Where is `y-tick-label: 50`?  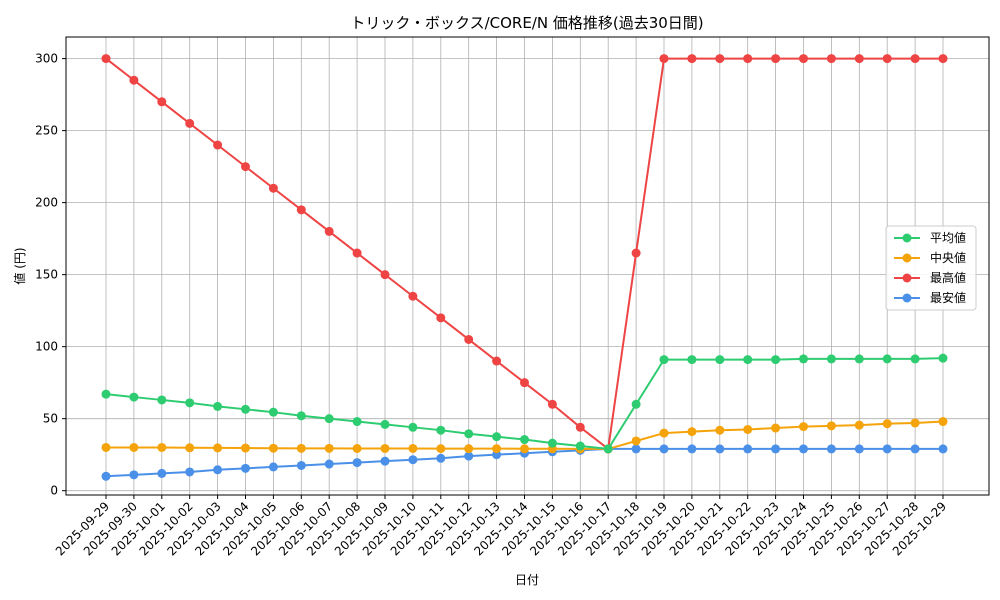
y-tick-label: 50 is located at coordinates (50, 419).